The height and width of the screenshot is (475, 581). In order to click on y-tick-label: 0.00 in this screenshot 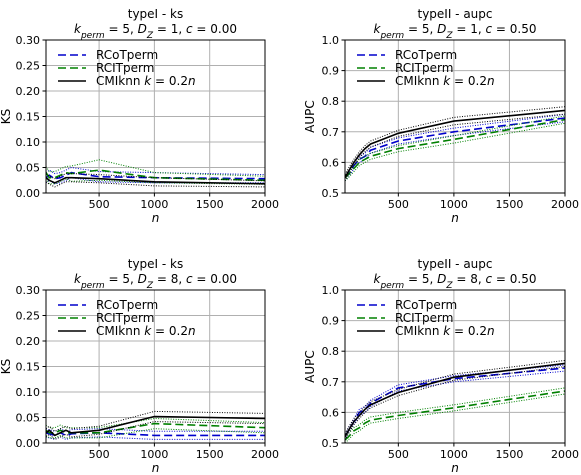, I will do `click(28, 443)`.